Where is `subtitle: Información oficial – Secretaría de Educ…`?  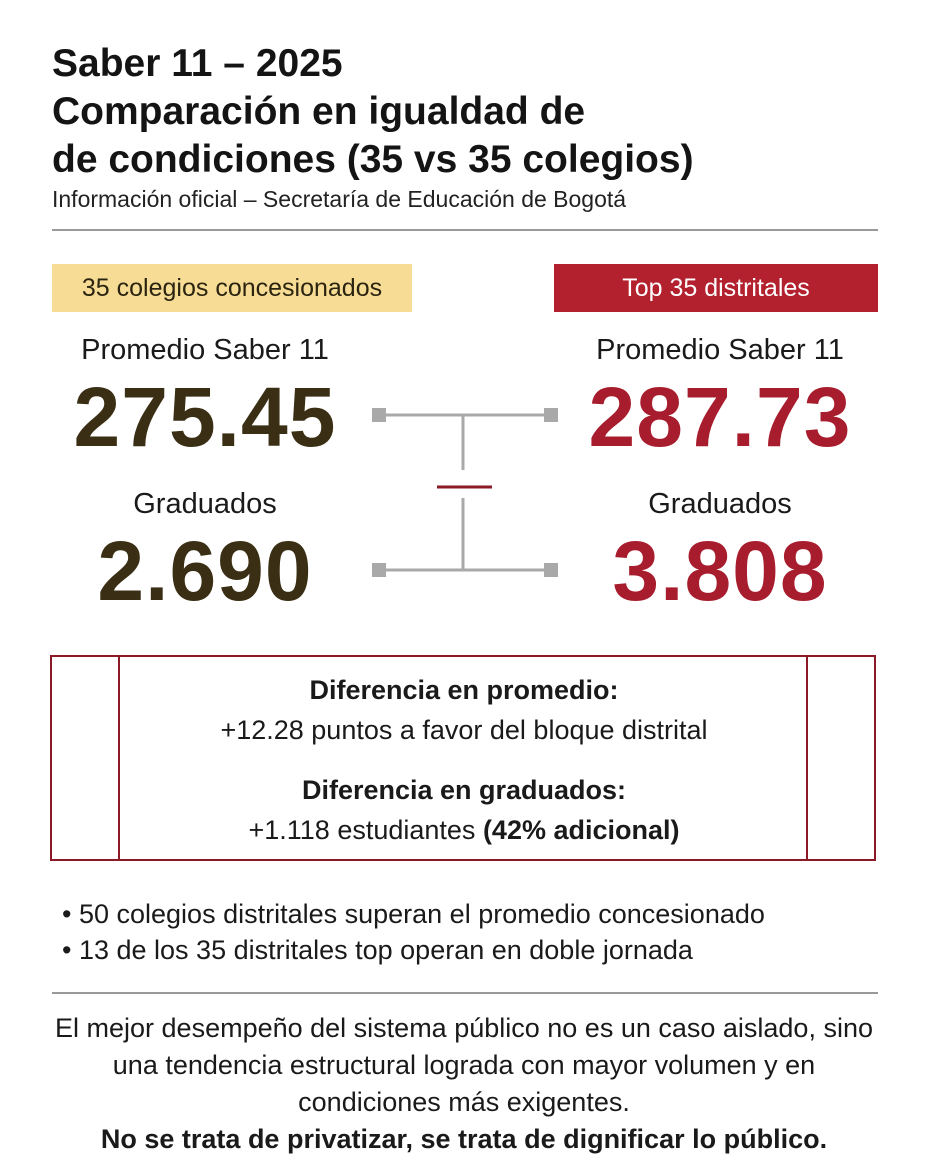
subtitle: Información oficial – Secretaría de Educ… is located at coordinates (339, 199).